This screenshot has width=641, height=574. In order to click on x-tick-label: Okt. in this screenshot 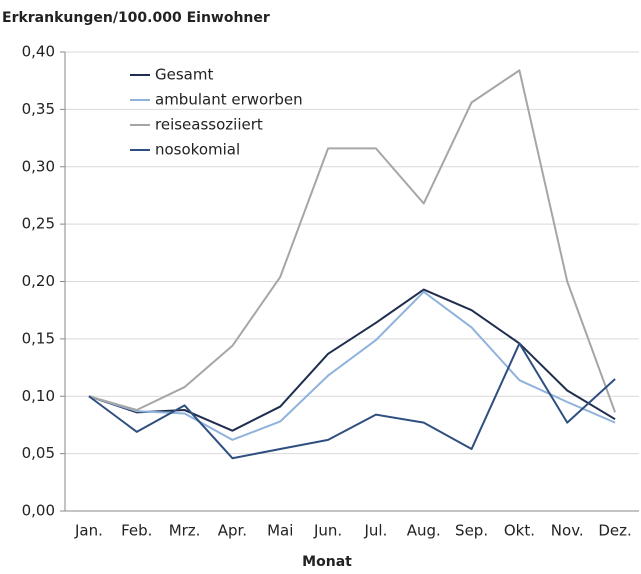, I will do `click(519, 531)`.